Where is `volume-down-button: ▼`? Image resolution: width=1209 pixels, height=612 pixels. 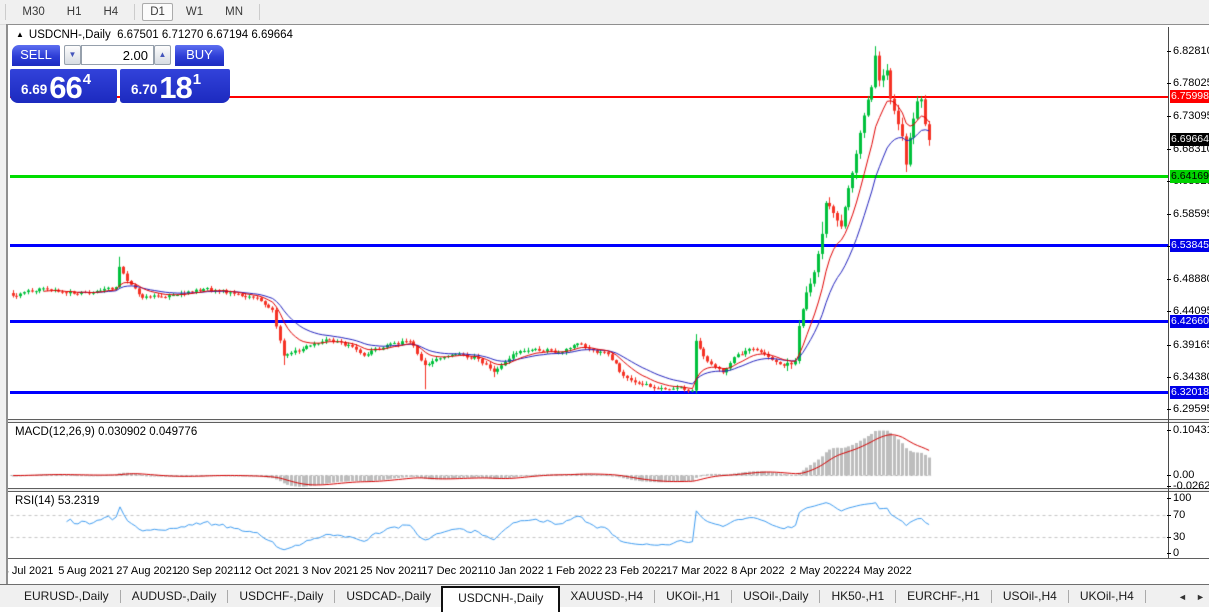 volume-down-button: ▼ is located at coordinates (72, 55).